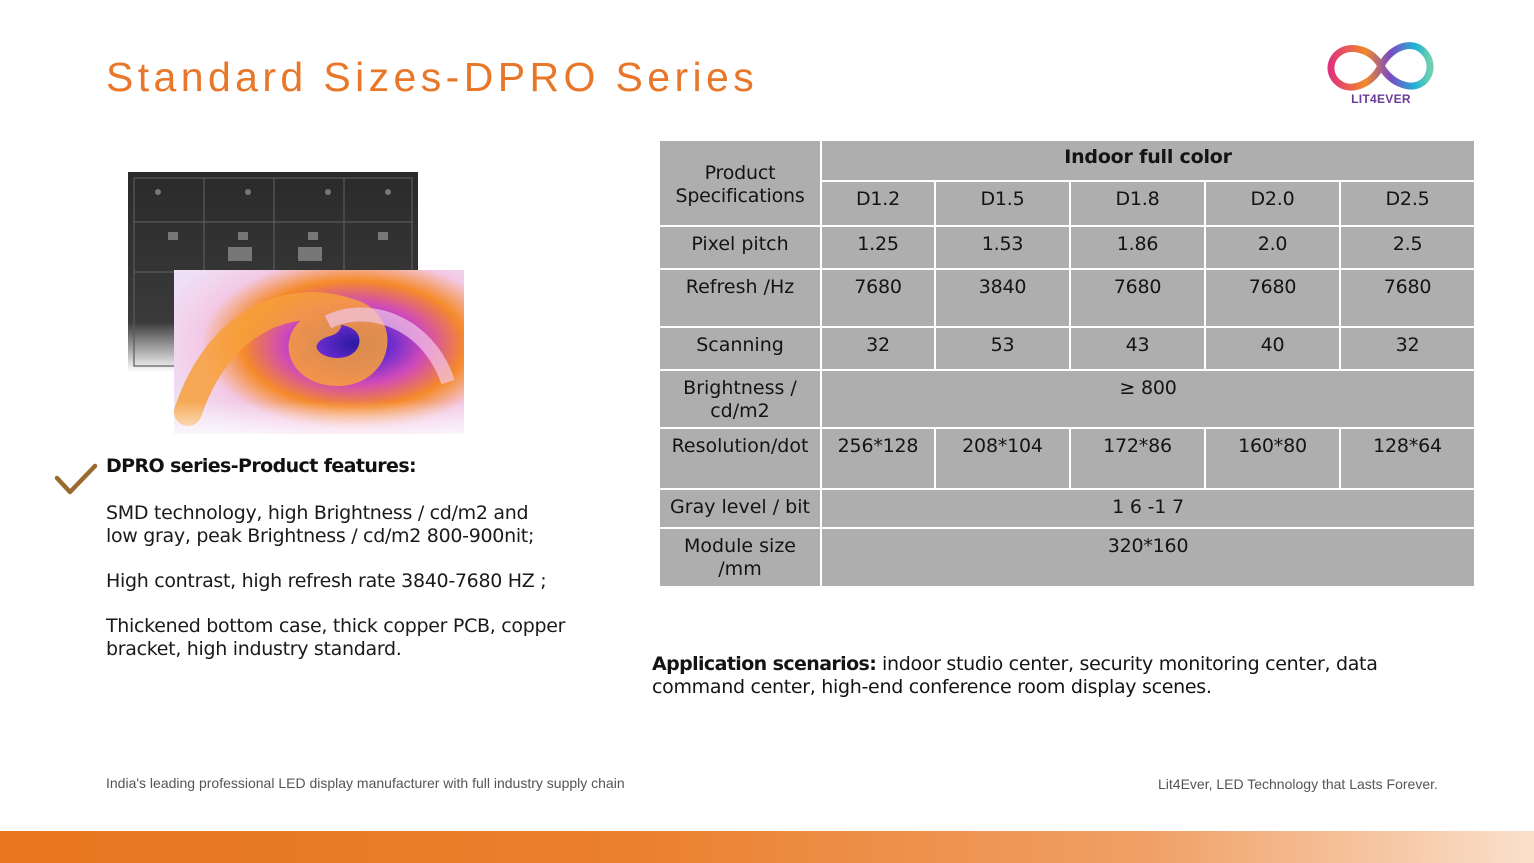 The image size is (1534, 863). Describe the element at coordinates (740, 508) in the screenshot. I see `row-label-cell: Gray level / bit` at that location.